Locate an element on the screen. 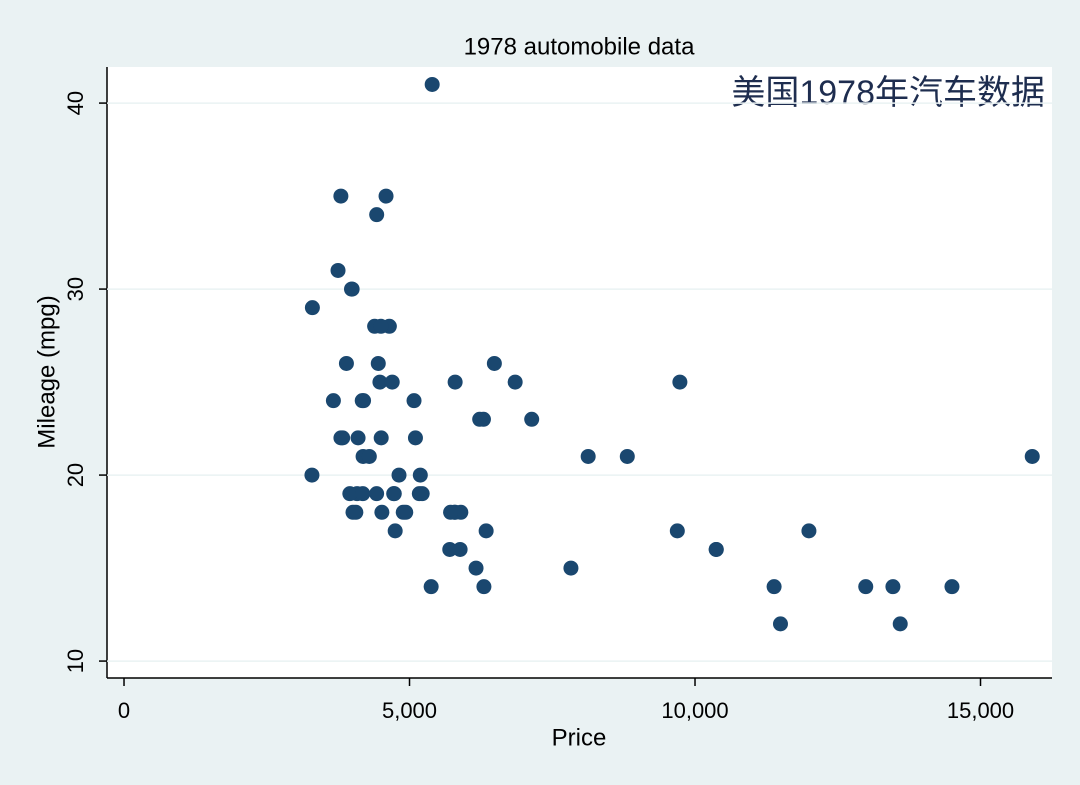 The image size is (1080, 785). y-tick-label: 40 is located at coordinates (75, 103).